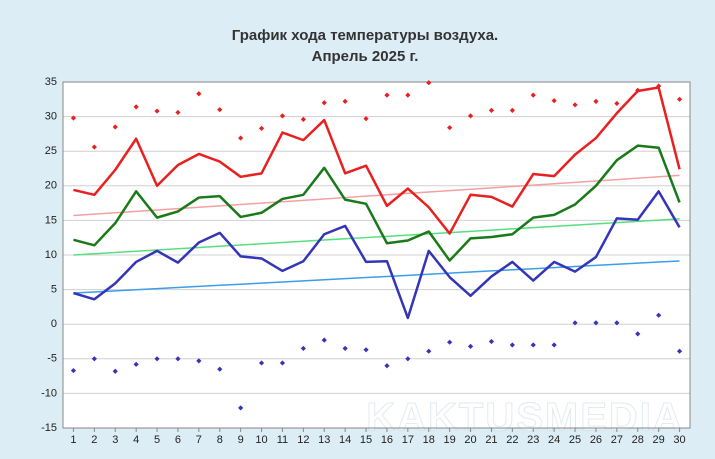 The image size is (715, 459). I want to click on y-tick-label: 25, so click(51, 151).